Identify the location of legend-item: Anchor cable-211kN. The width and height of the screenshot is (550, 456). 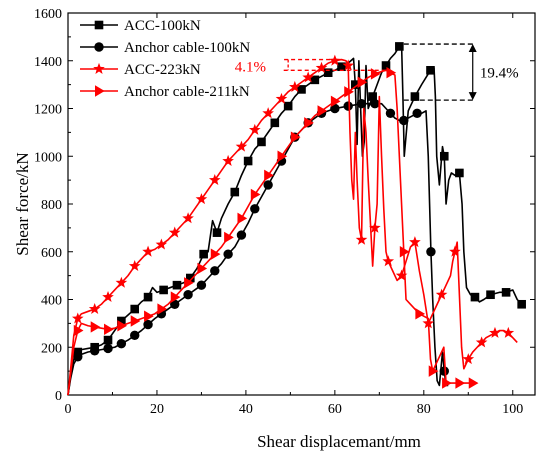
(165, 92).